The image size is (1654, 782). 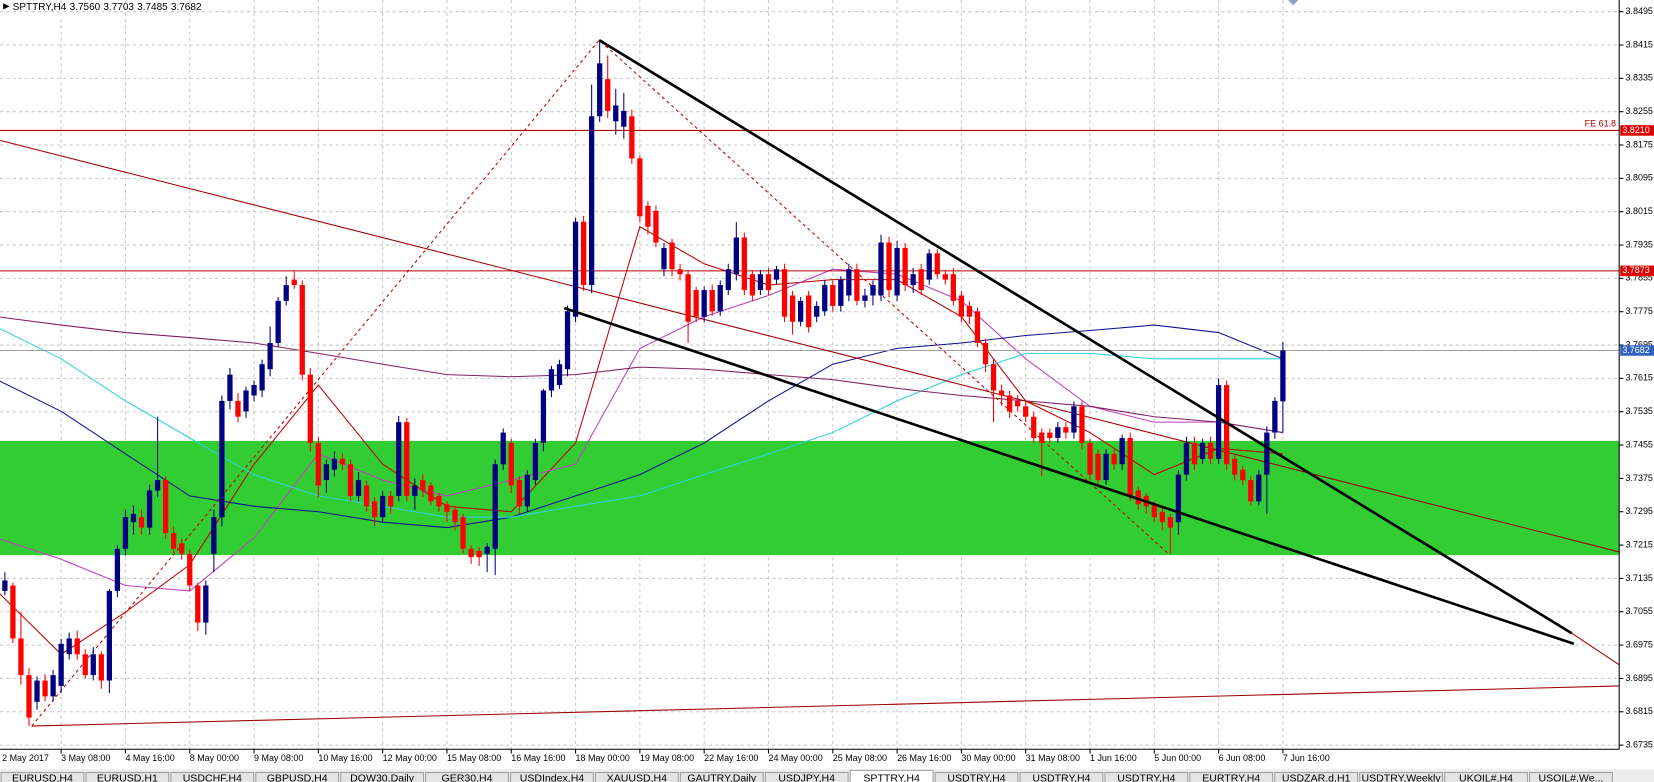 I want to click on tab-label: USDJPY,H4, so click(x=806, y=777).